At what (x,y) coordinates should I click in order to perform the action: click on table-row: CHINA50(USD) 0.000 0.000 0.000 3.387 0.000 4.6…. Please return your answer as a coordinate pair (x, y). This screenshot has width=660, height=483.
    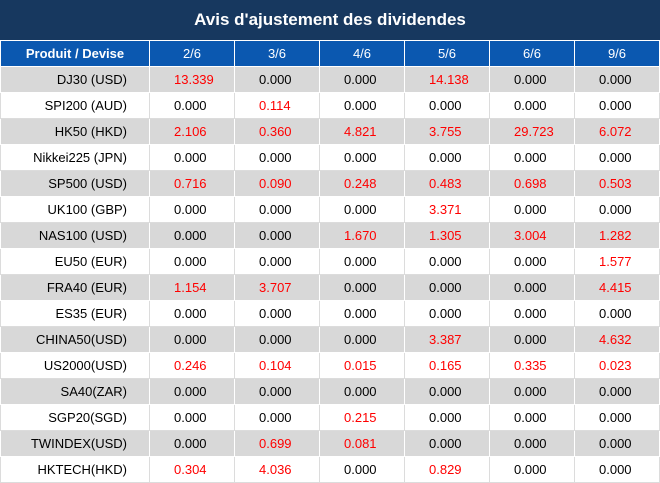
    Looking at the image, I should click on (330, 339).